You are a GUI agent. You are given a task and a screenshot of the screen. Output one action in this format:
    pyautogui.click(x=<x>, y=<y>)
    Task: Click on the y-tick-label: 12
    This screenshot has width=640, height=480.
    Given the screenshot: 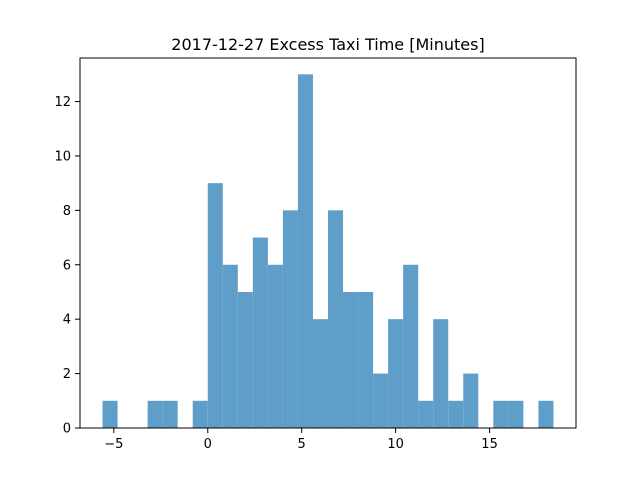 What is the action you would take?
    pyautogui.click(x=62, y=102)
    